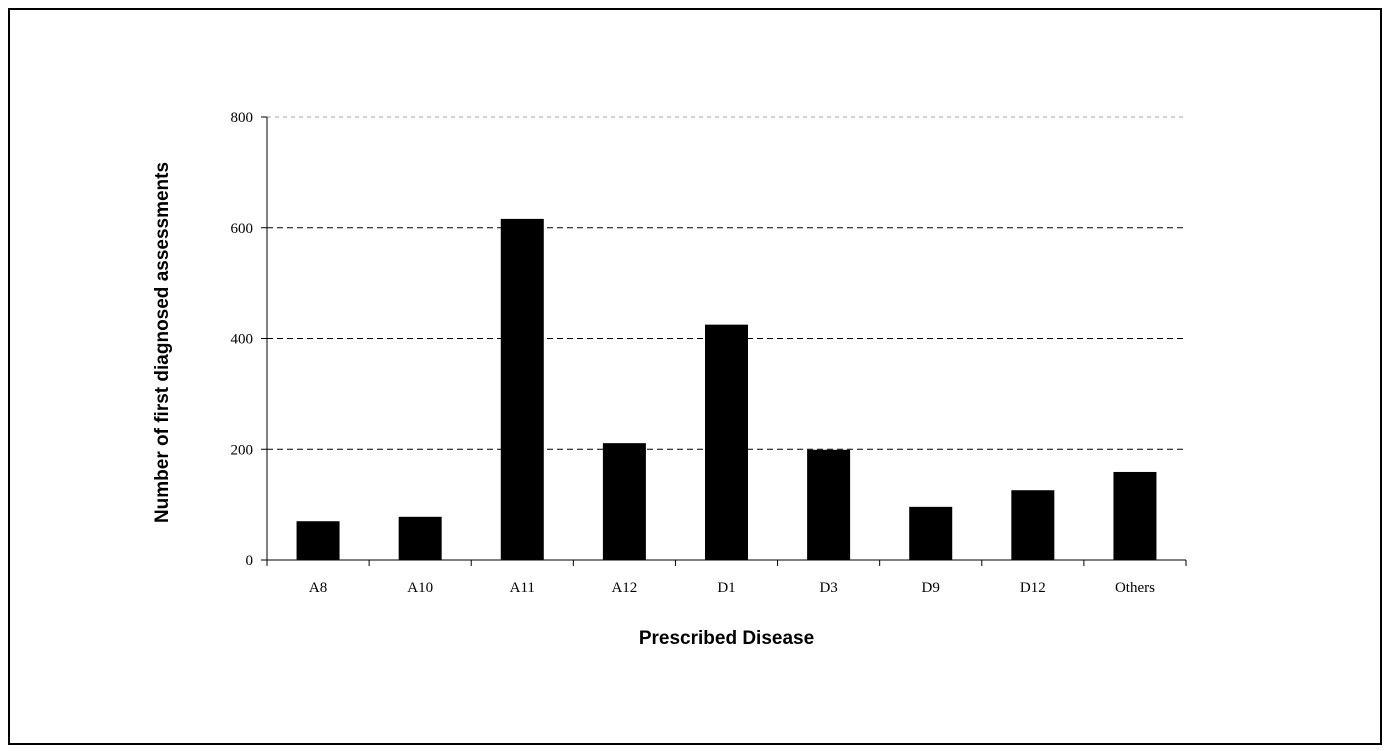 The image size is (1388, 751). What do you see at coordinates (522, 588) in the screenshot?
I see `x-tick-label: A11` at bounding box center [522, 588].